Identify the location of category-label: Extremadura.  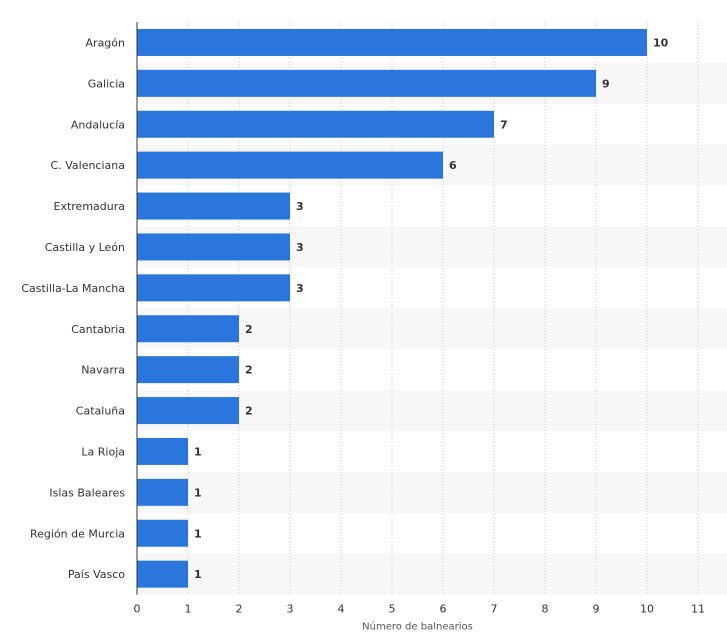
(90, 206).